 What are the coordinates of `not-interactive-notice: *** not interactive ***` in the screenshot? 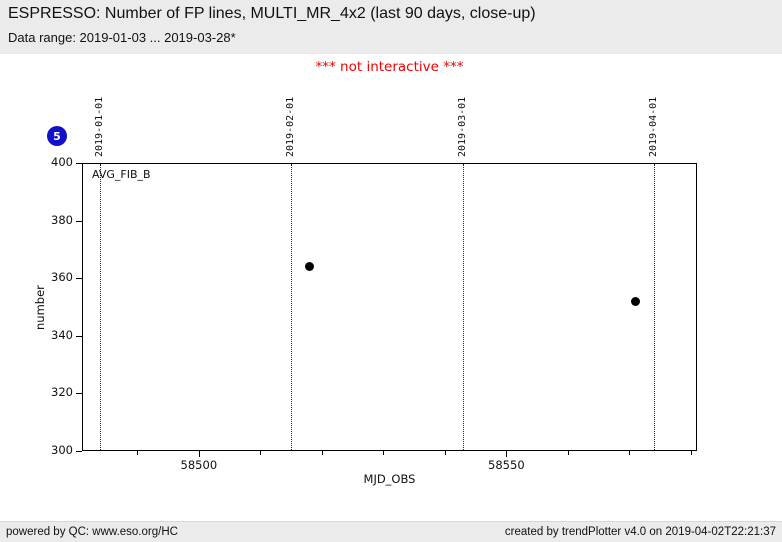 It's located at (389, 67).